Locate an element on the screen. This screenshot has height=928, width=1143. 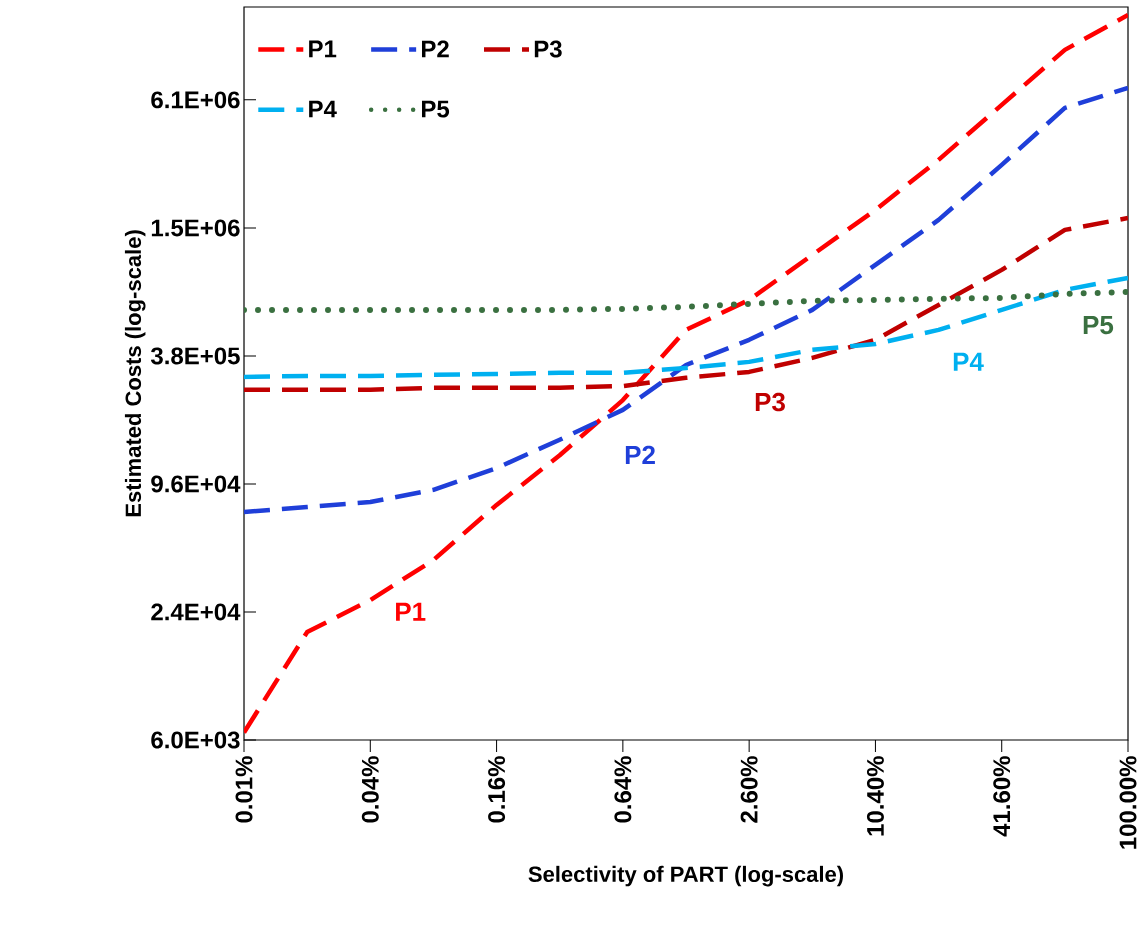
y-tick-label: 6.0E+03 is located at coordinates (195, 740).